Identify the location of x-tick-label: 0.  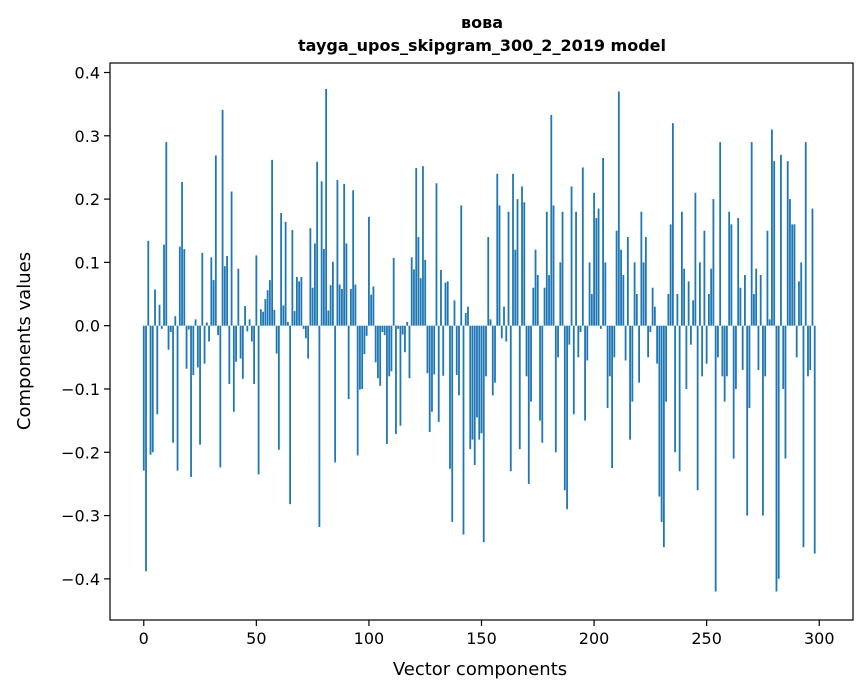
(144, 638).